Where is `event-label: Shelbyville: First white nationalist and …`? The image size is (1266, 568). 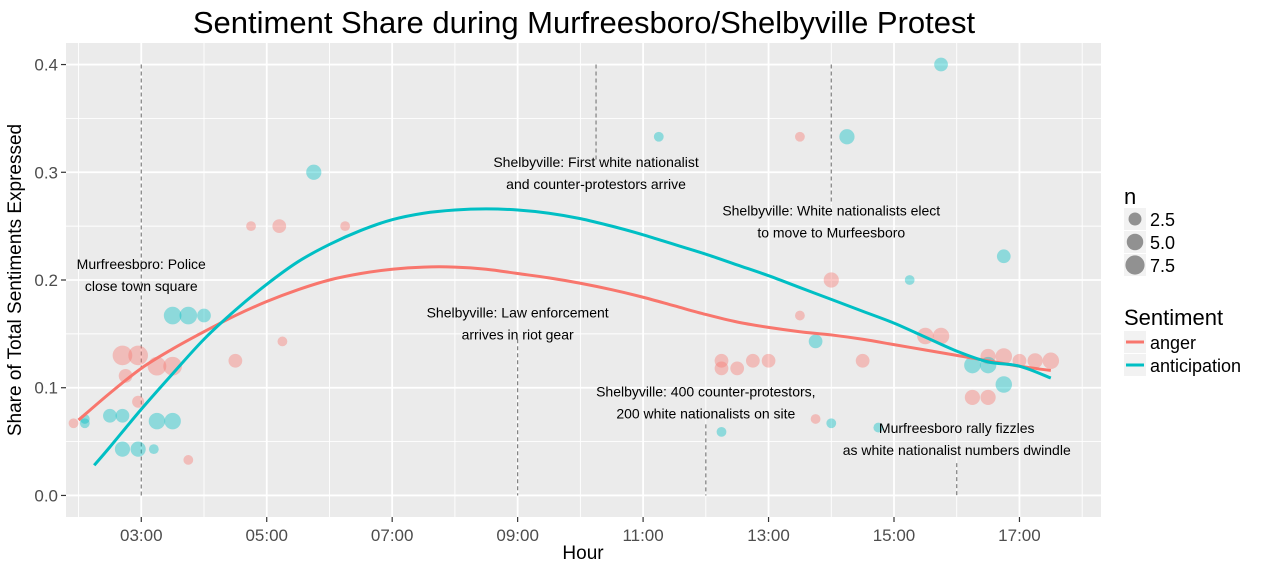
event-label: Shelbyville: First white nationalist and … is located at coordinates (596, 173).